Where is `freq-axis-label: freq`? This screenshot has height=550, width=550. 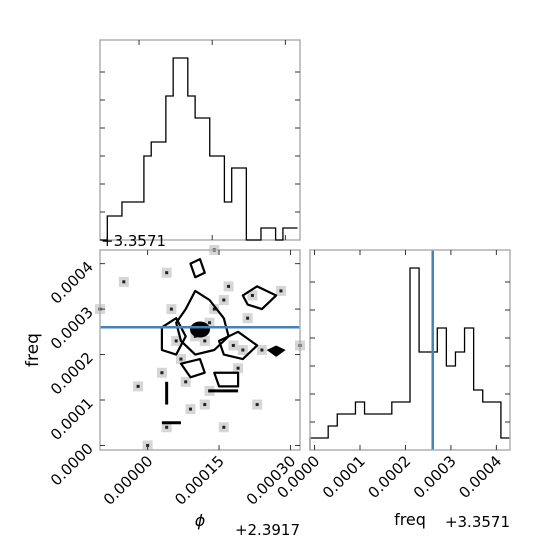 freq-axis-label: freq is located at coordinates (33, 350).